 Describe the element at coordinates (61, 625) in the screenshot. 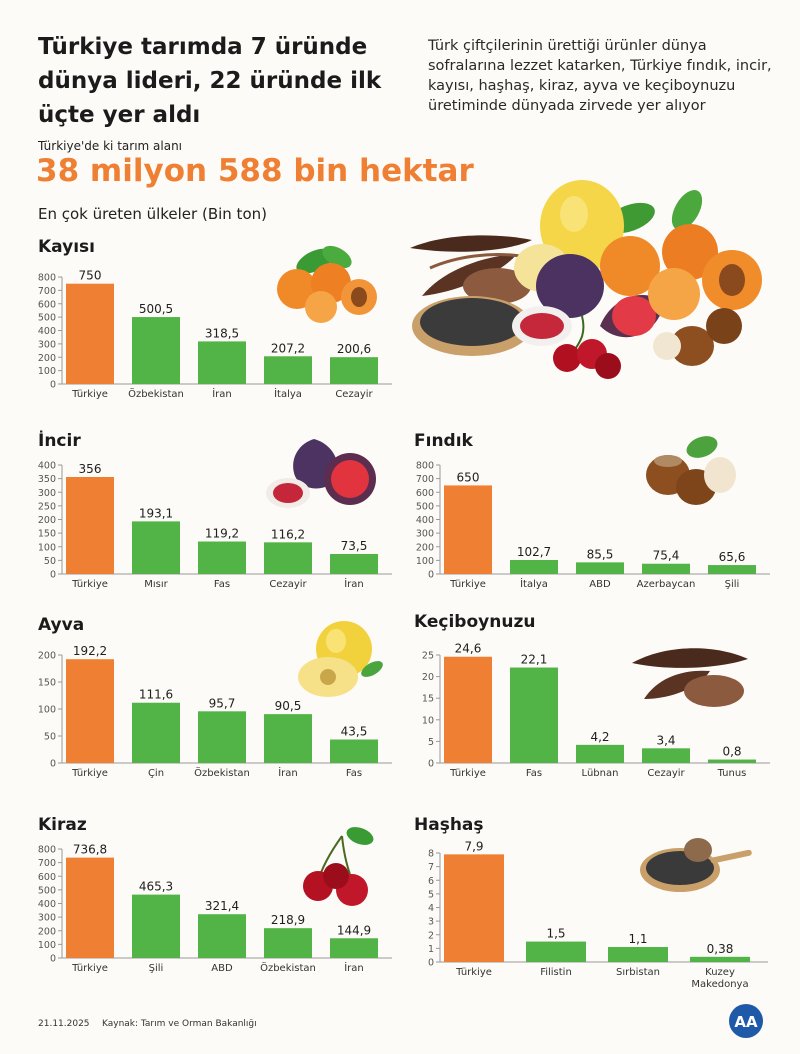

I see `chart-title-ayva: Ayva` at that location.